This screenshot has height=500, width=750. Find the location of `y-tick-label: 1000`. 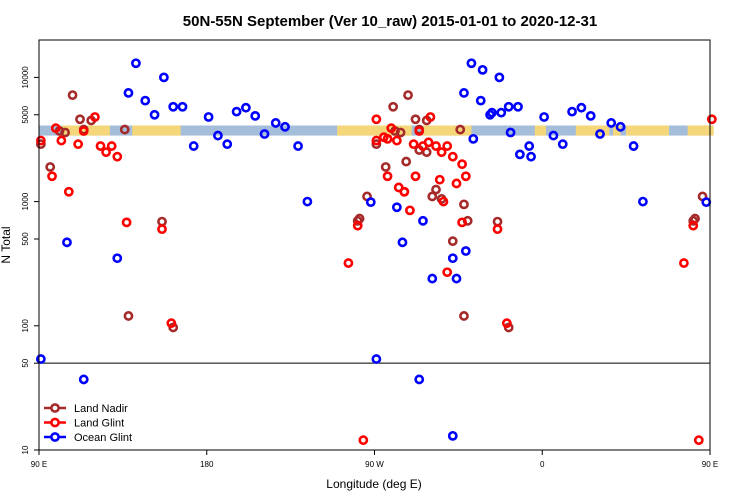

y-tick-label: 1000 is located at coordinates (25, 201).